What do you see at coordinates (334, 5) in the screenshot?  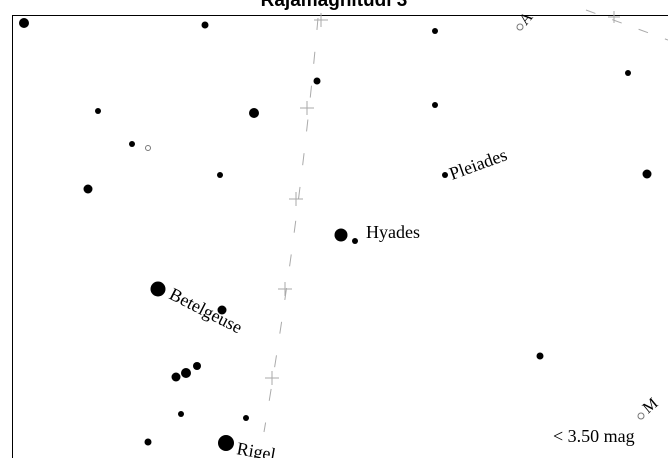 I see `map-title: Rajamagnitudi 3` at bounding box center [334, 5].